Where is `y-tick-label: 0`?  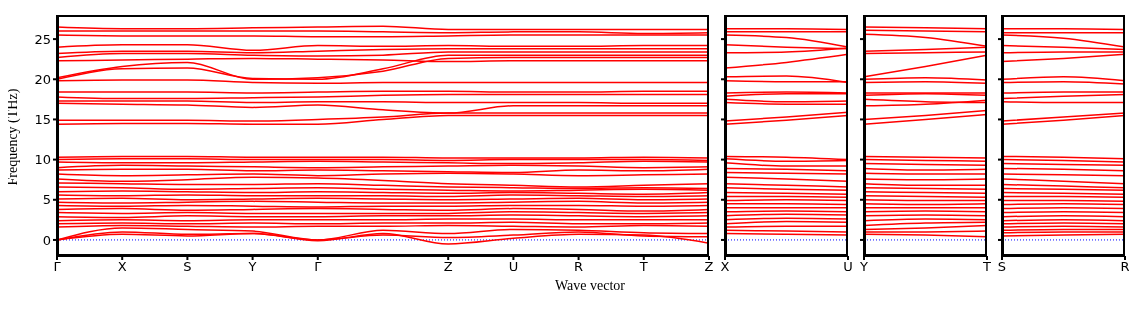
y-tick-label: 0 is located at coordinates (46, 240).